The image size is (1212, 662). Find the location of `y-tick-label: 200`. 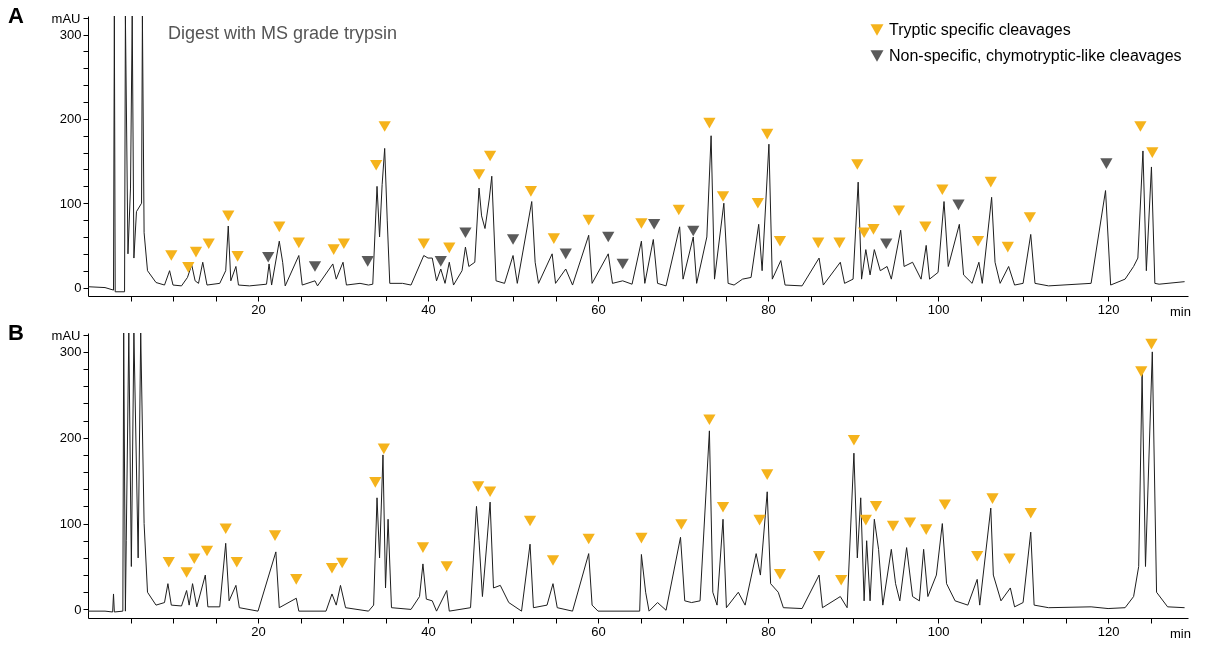

y-tick-label: 200 is located at coordinates (70, 119).